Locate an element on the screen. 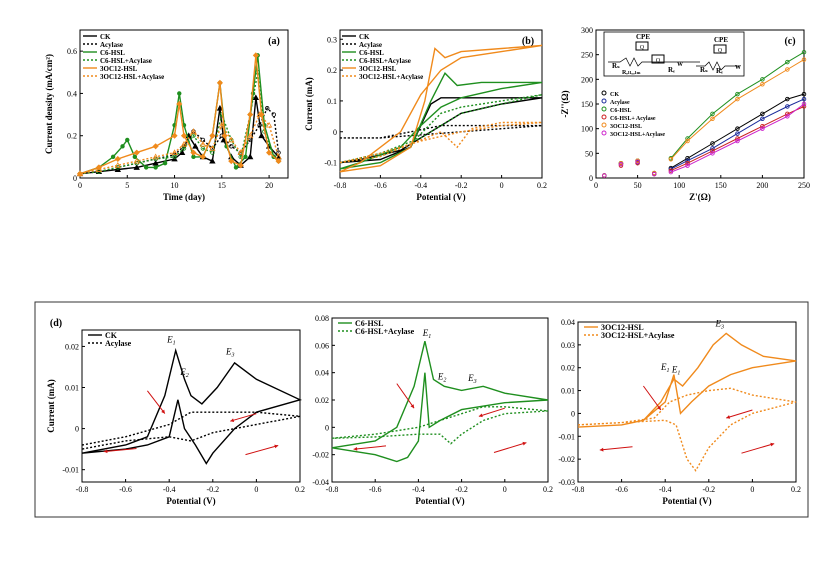  panel-c-legend-label-3: C6-HSL+ Acylase is located at coordinates (633, 119).